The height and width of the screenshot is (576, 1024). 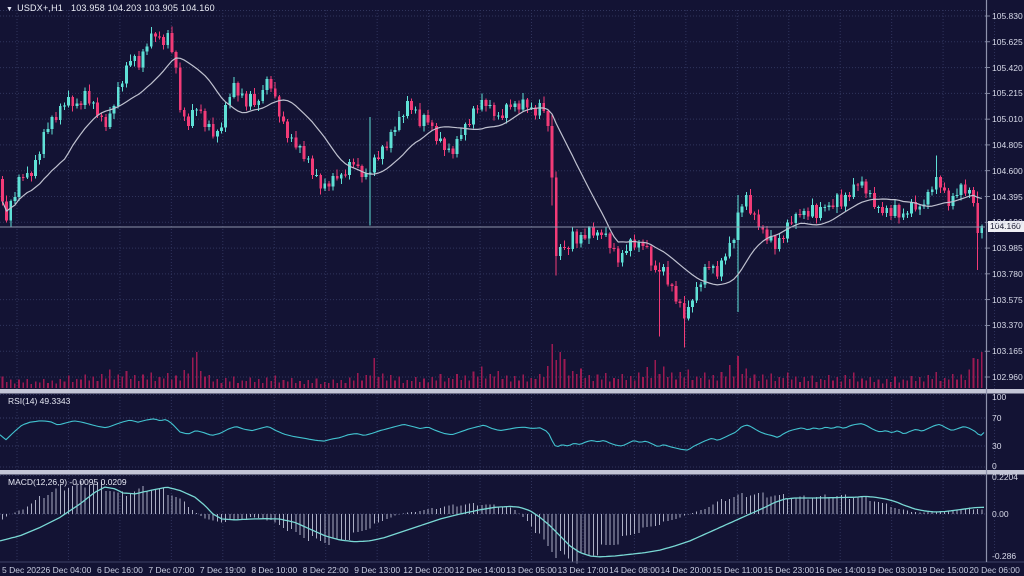 What do you see at coordinates (492, 431) in the screenshot?
I see `rsi-panel` at bounding box center [492, 431].